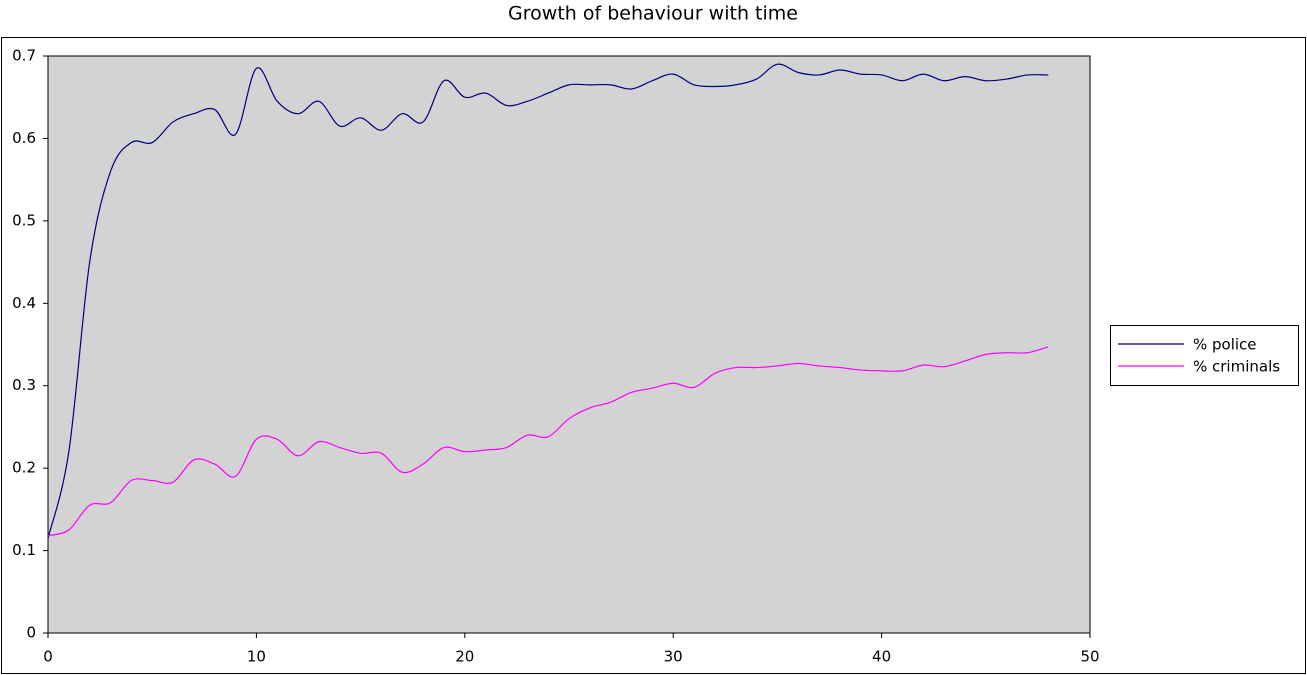  What do you see at coordinates (24, 220) in the screenshot?
I see `y-tick-label: 0.5` at bounding box center [24, 220].